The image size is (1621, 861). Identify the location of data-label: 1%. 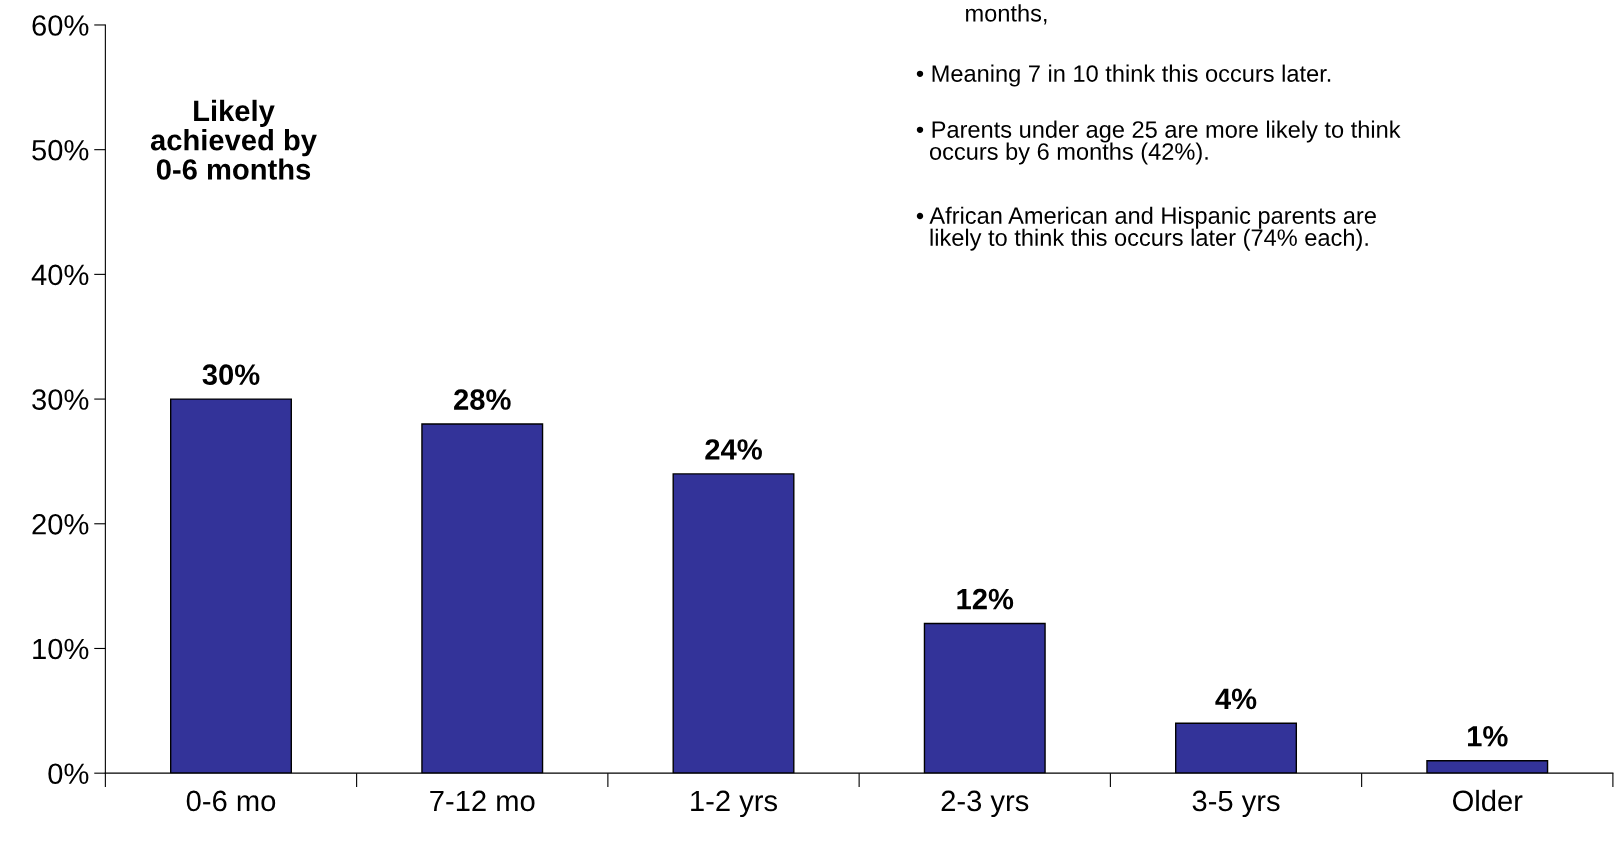
(1488, 736).